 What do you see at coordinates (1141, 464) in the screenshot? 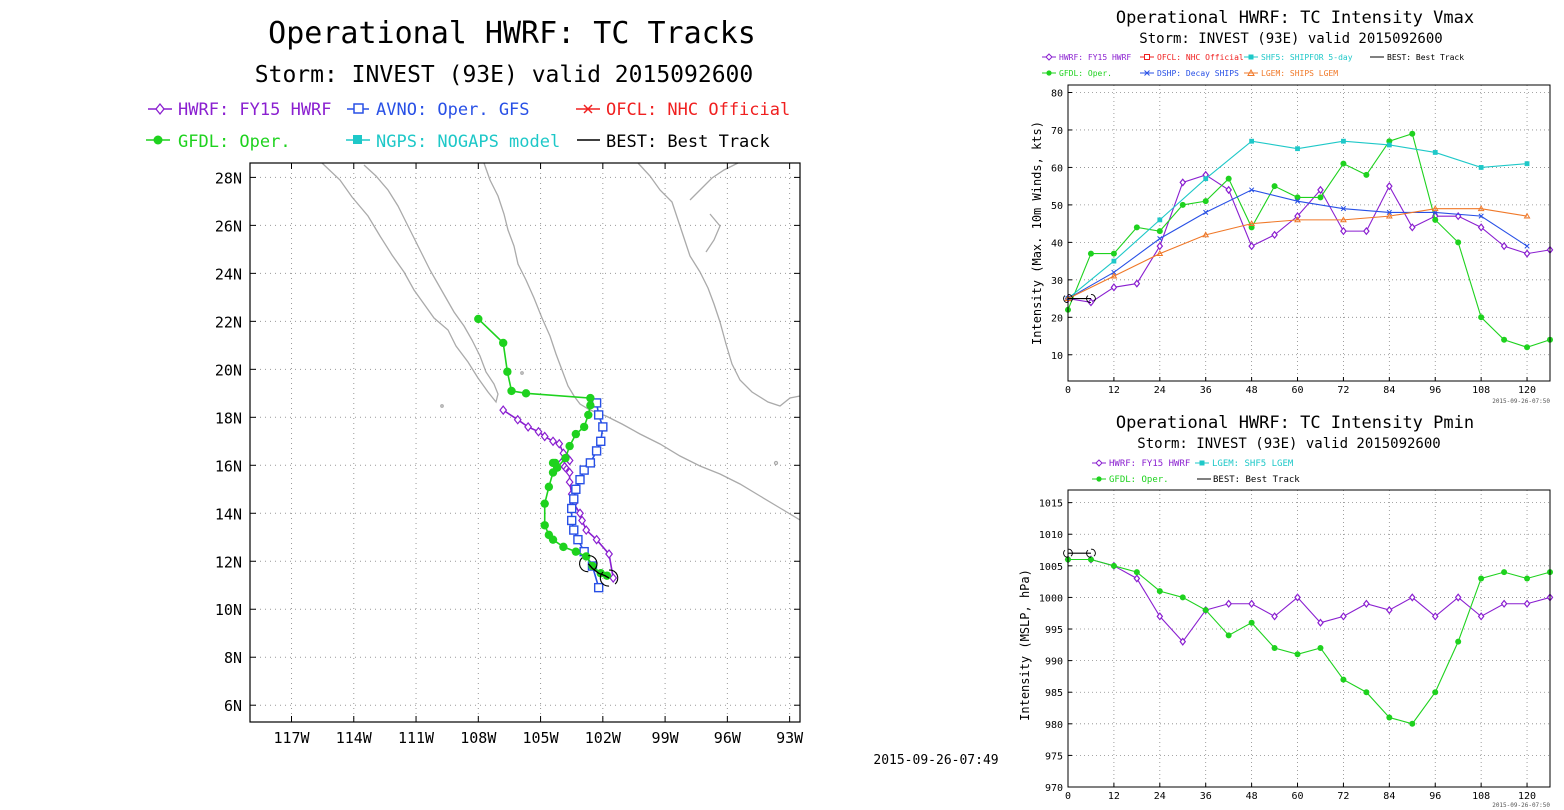
I see `pmin-legend-item-hwrf: HWRF: FY15 HWRF` at bounding box center [1141, 464].